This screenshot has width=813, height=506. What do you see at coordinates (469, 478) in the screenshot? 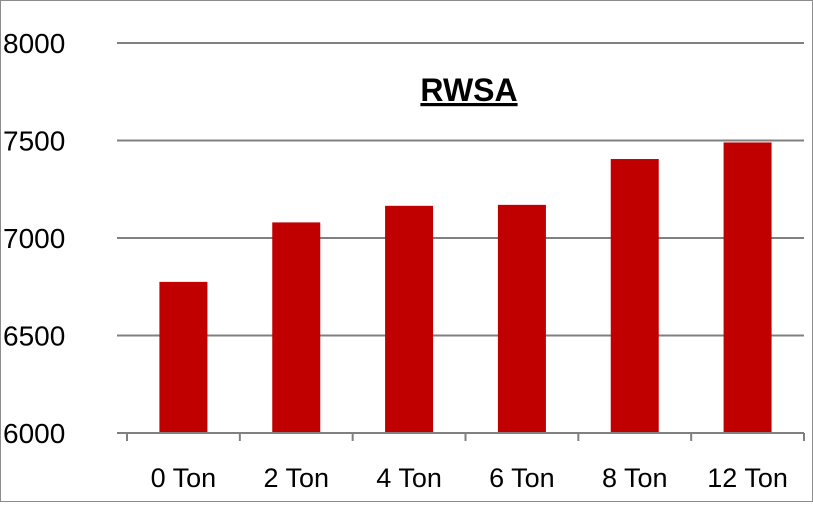
I see `x-axis-tick-labels: 0 Ton 2 Ton 4 Ton 6 Ton 8 Ton 12 Ton` at bounding box center [469, 478].